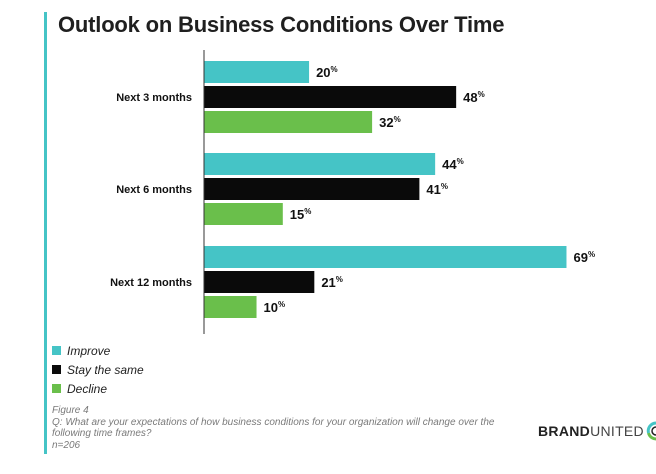 Image resolution: width=656 pixels, height=474 pixels. I want to click on bar-stay-the-same-next-6-months, so click(312, 189).